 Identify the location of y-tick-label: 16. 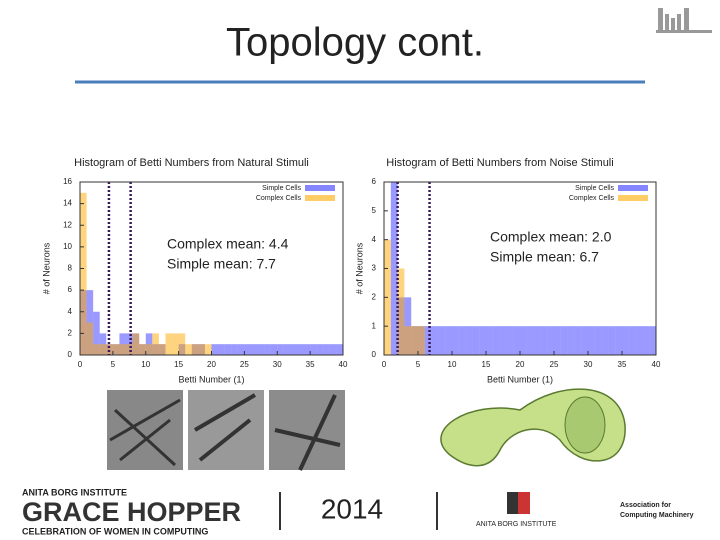
(67, 181).